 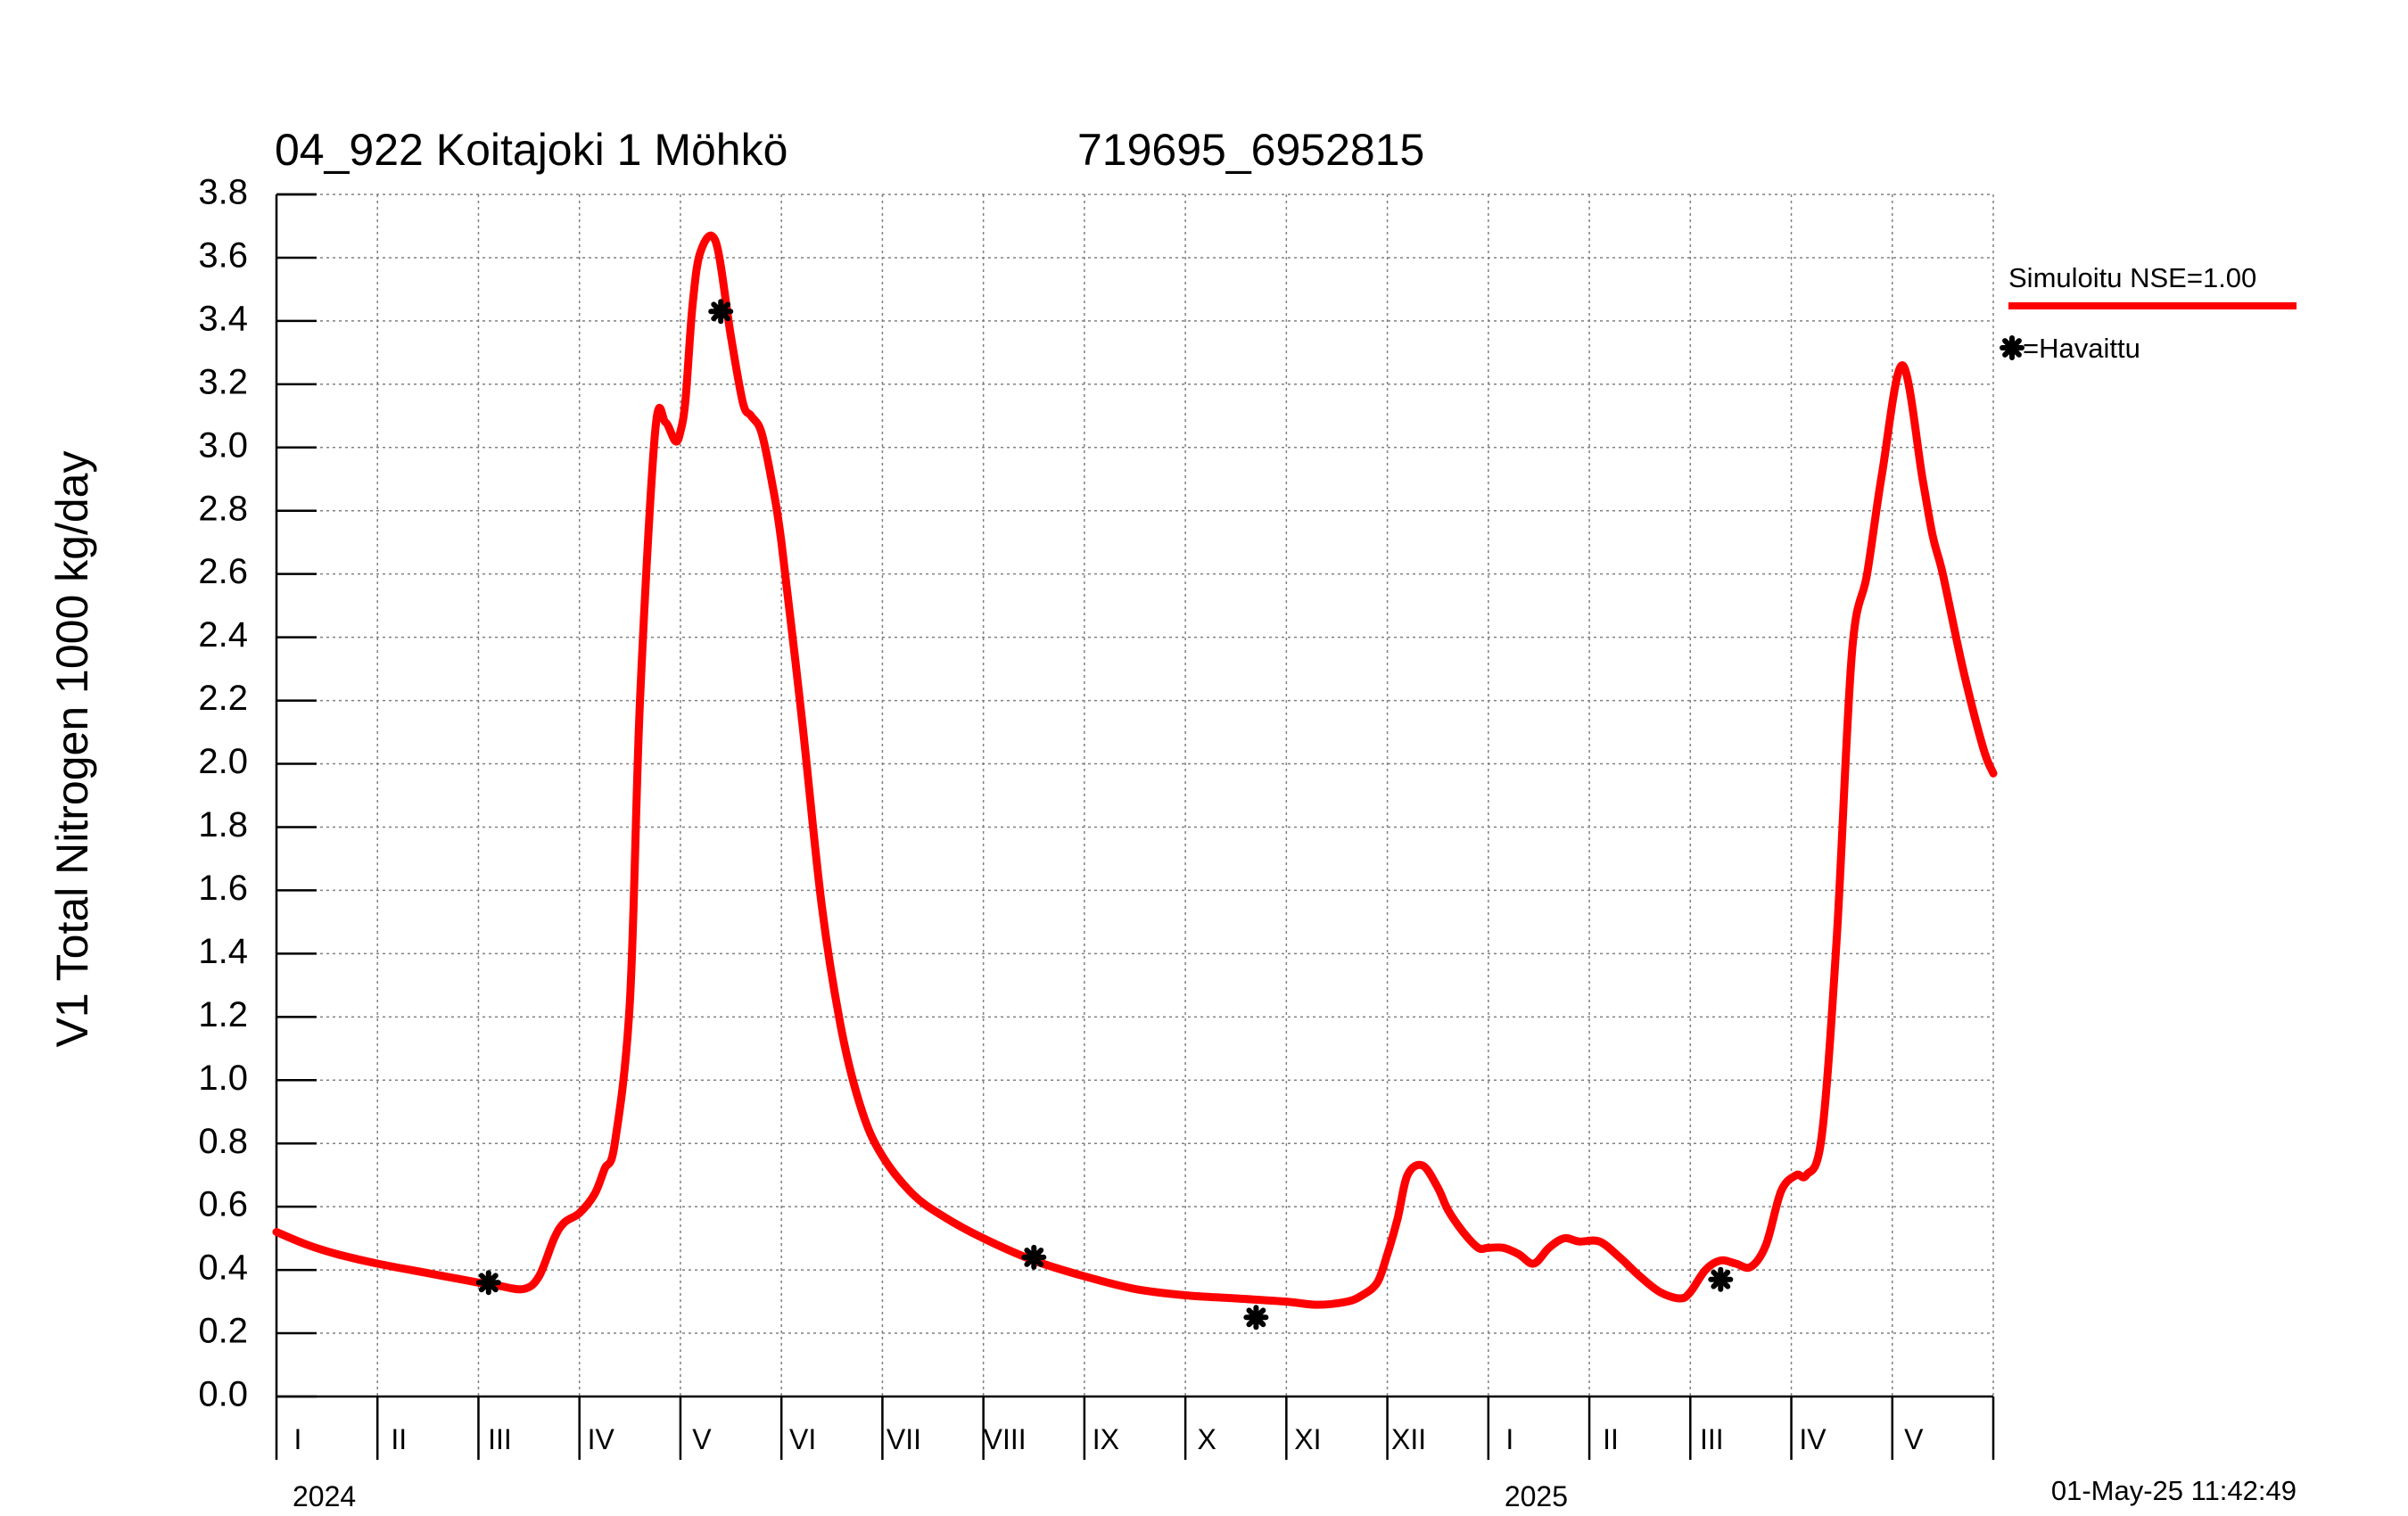 I want to click on y-tick-label: 0.0, so click(x=223, y=1394).